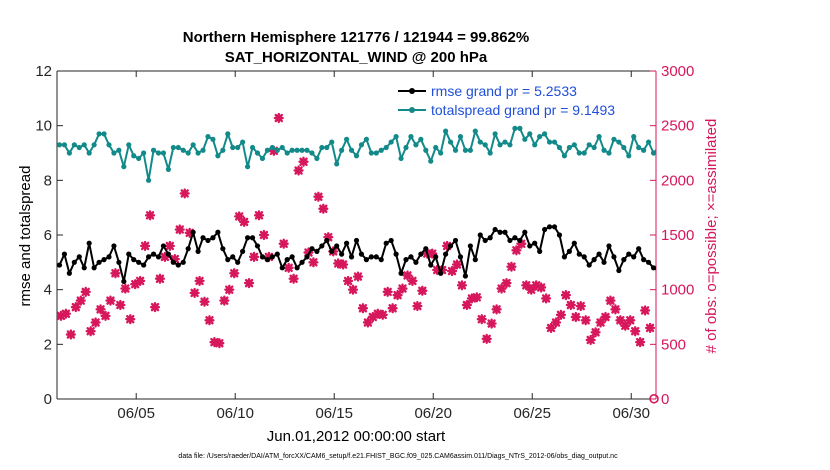 This screenshot has width=830, height=470. What do you see at coordinates (711, 236) in the screenshot?
I see `y-axis-right-label: # of obs: o=possible; ×=assimilated` at bounding box center [711, 236].